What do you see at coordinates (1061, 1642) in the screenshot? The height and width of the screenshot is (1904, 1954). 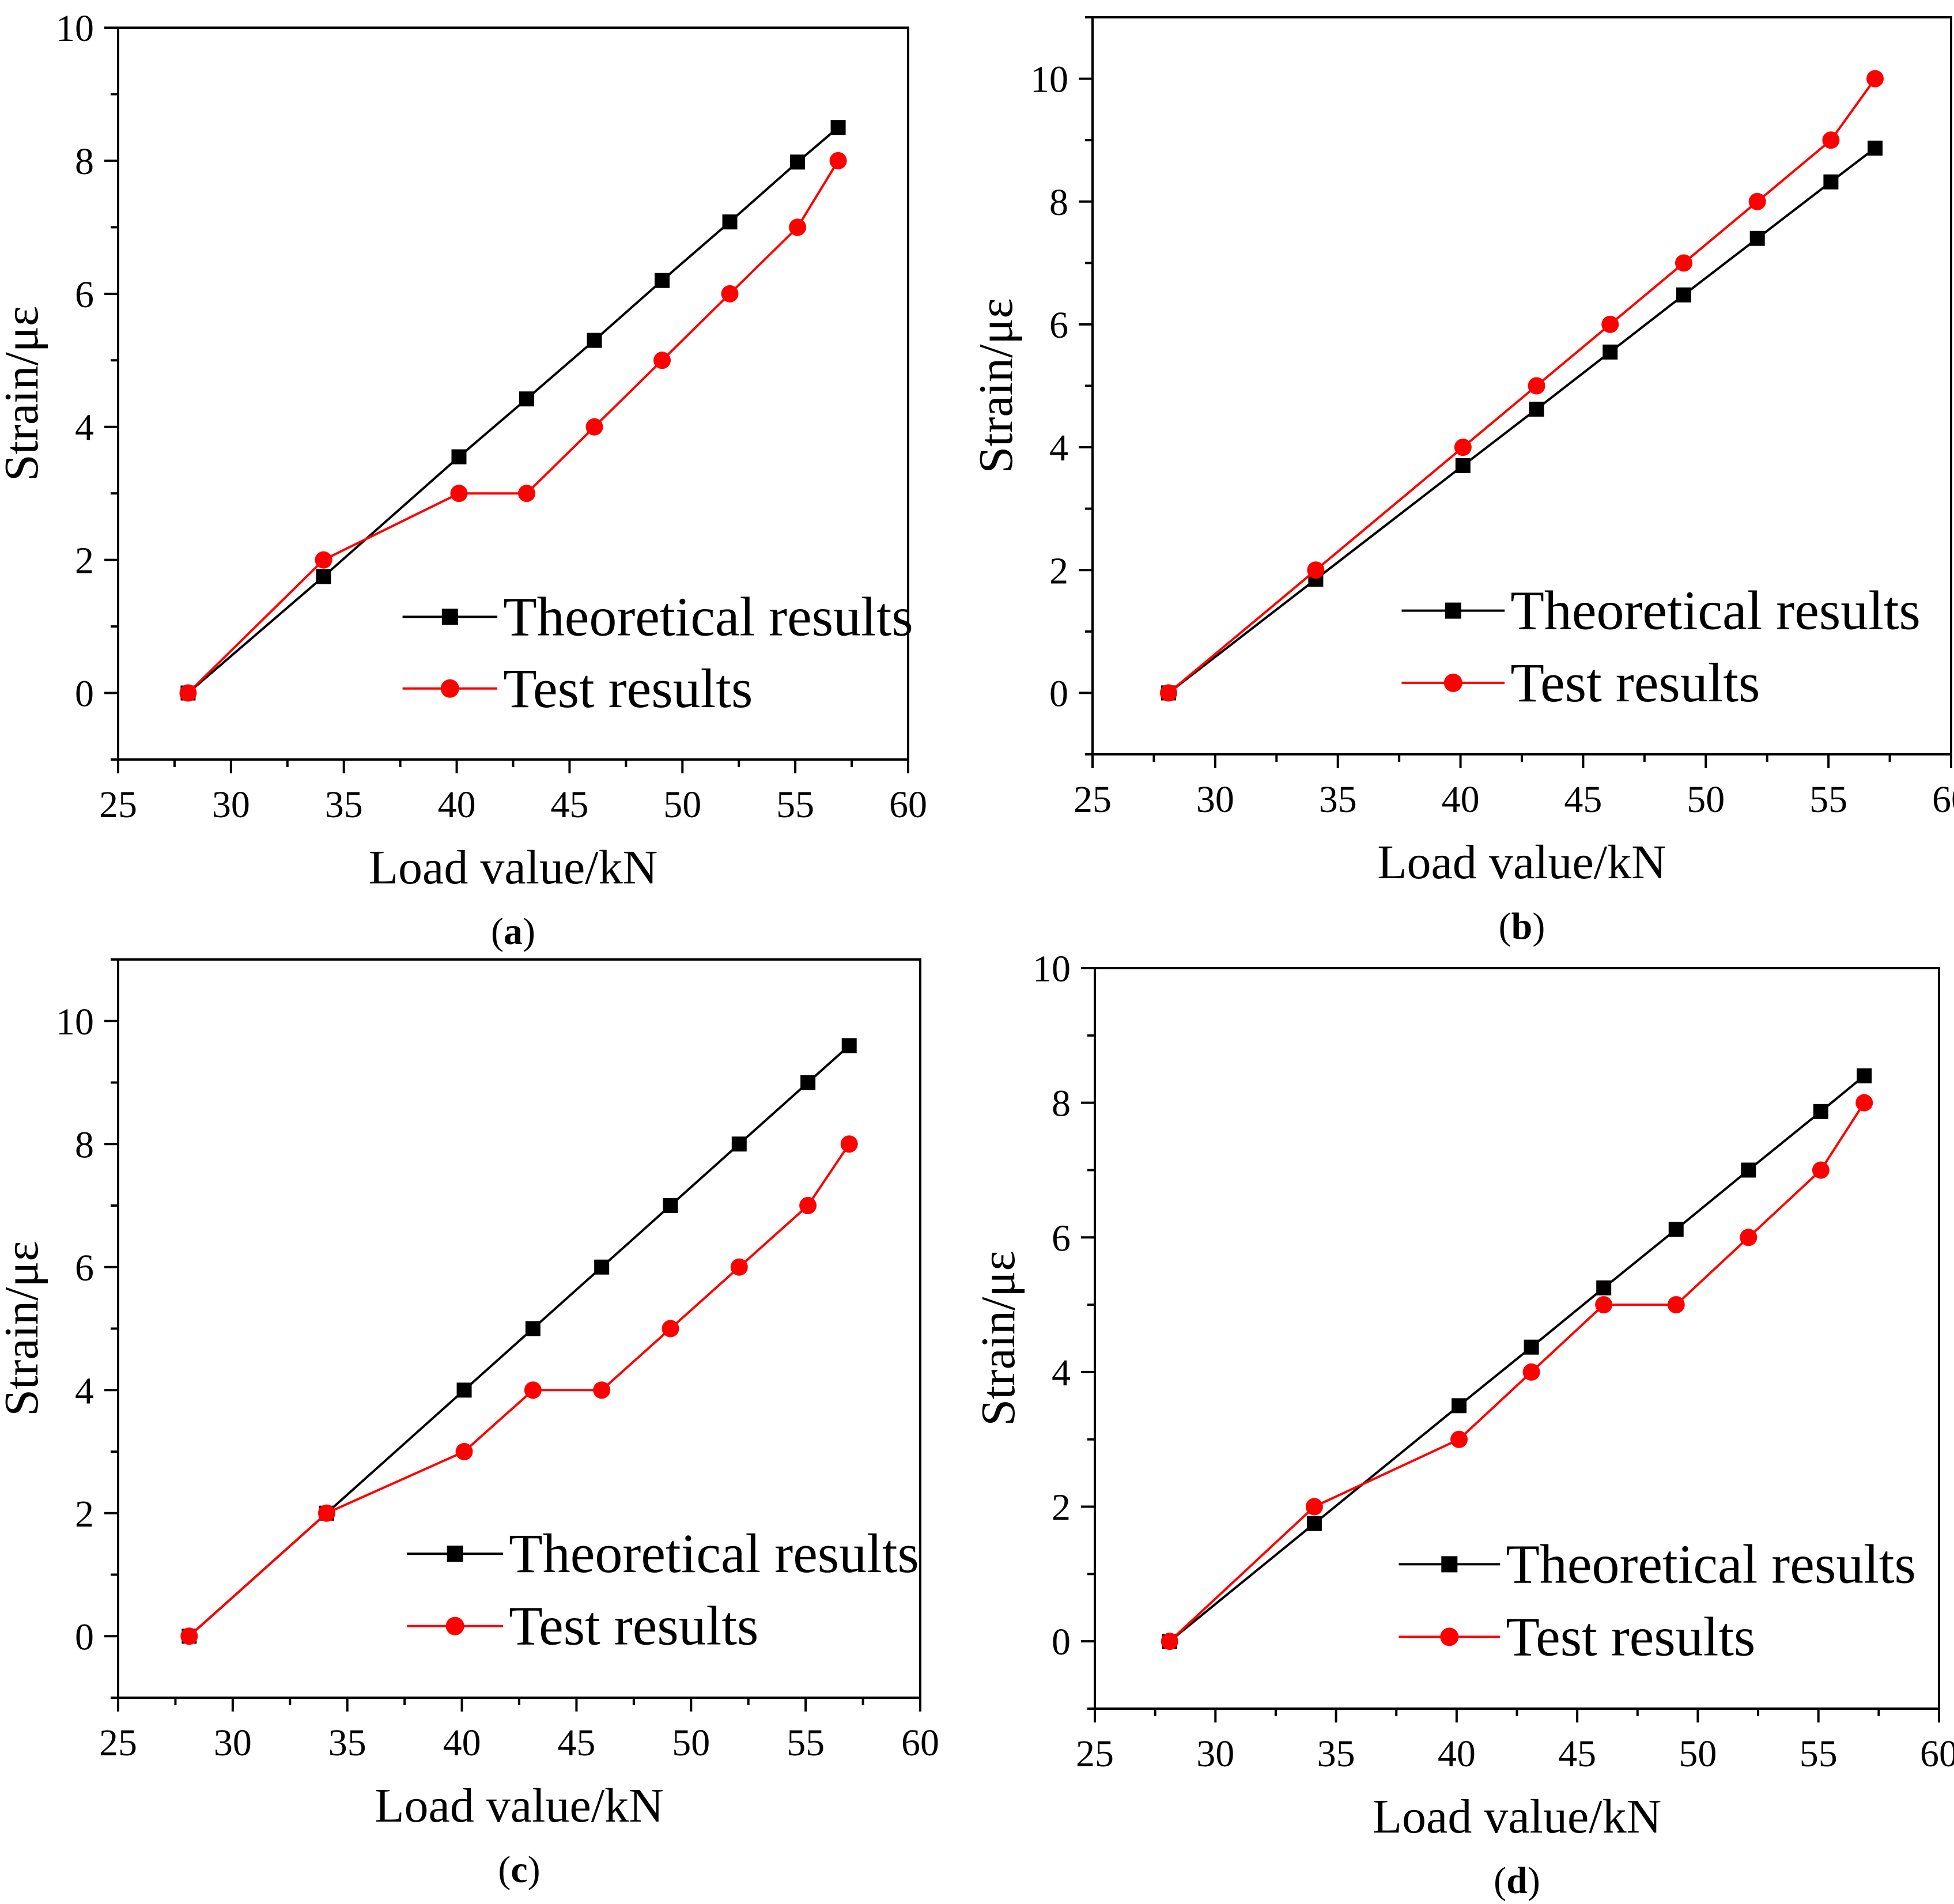 I see `y-tick-label: 0` at bounding box center [1061, 1642].